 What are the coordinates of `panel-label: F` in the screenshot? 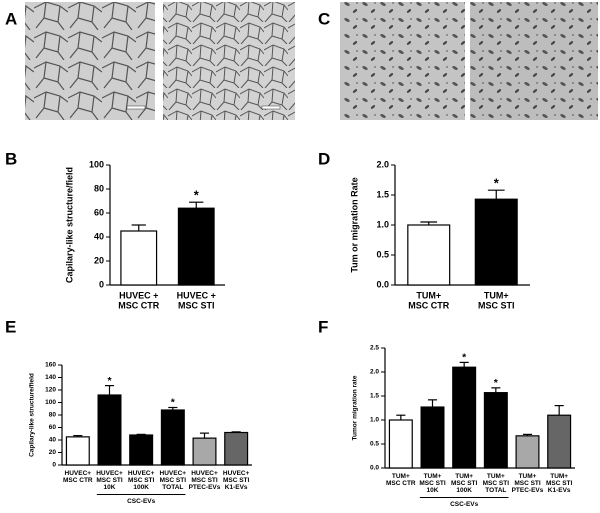 It's located at (323, 326).